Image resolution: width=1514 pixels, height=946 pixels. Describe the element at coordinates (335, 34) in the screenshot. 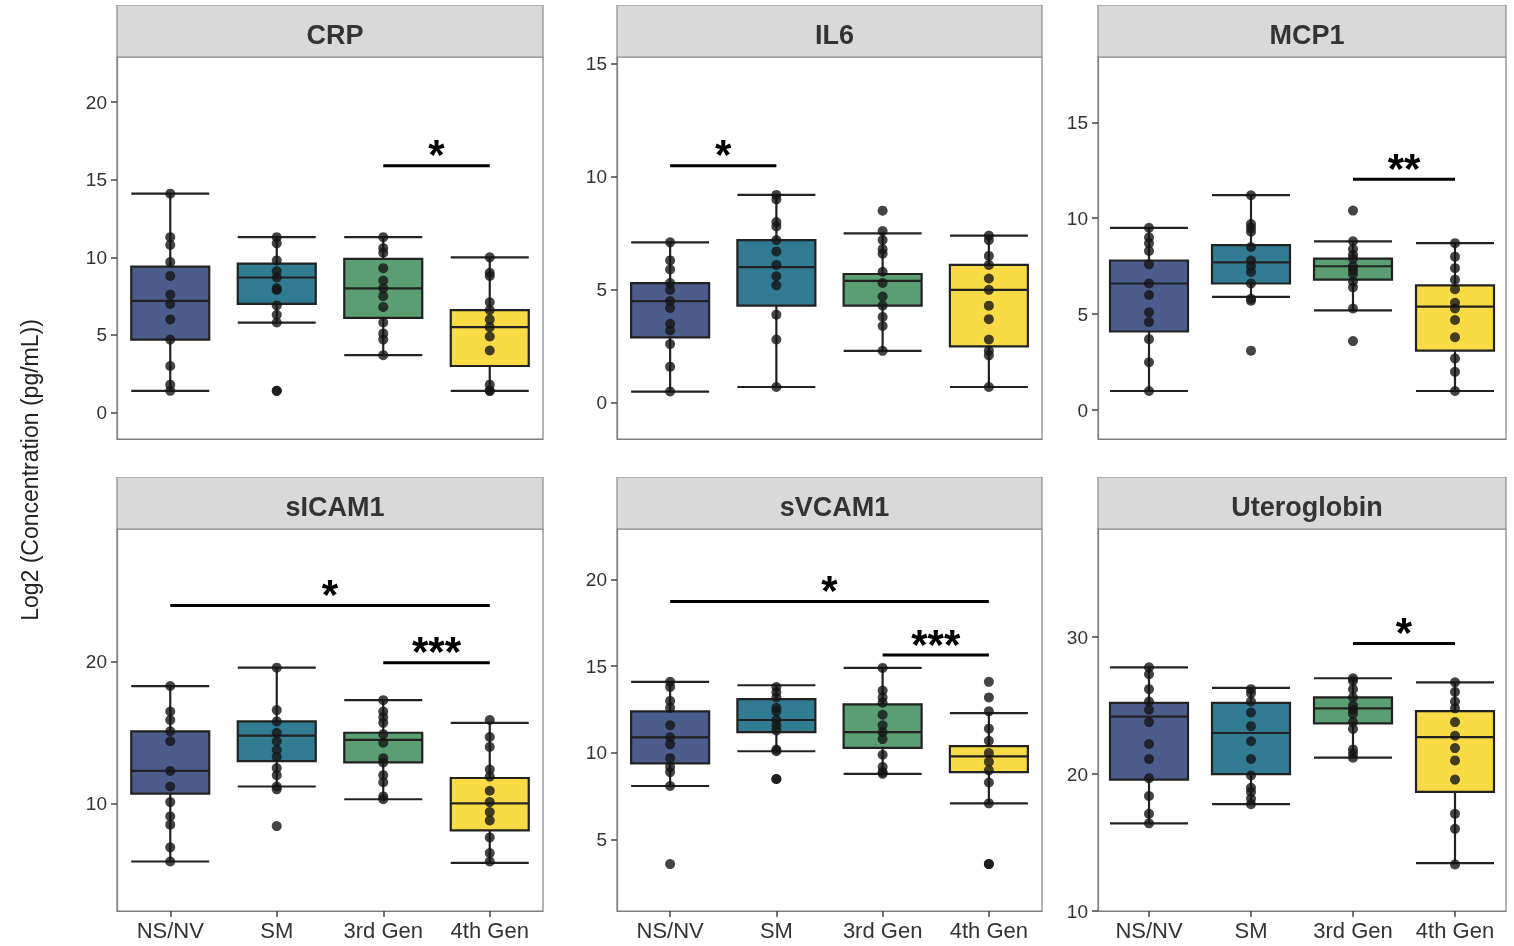

I see `chart-title: CRP` at that location.